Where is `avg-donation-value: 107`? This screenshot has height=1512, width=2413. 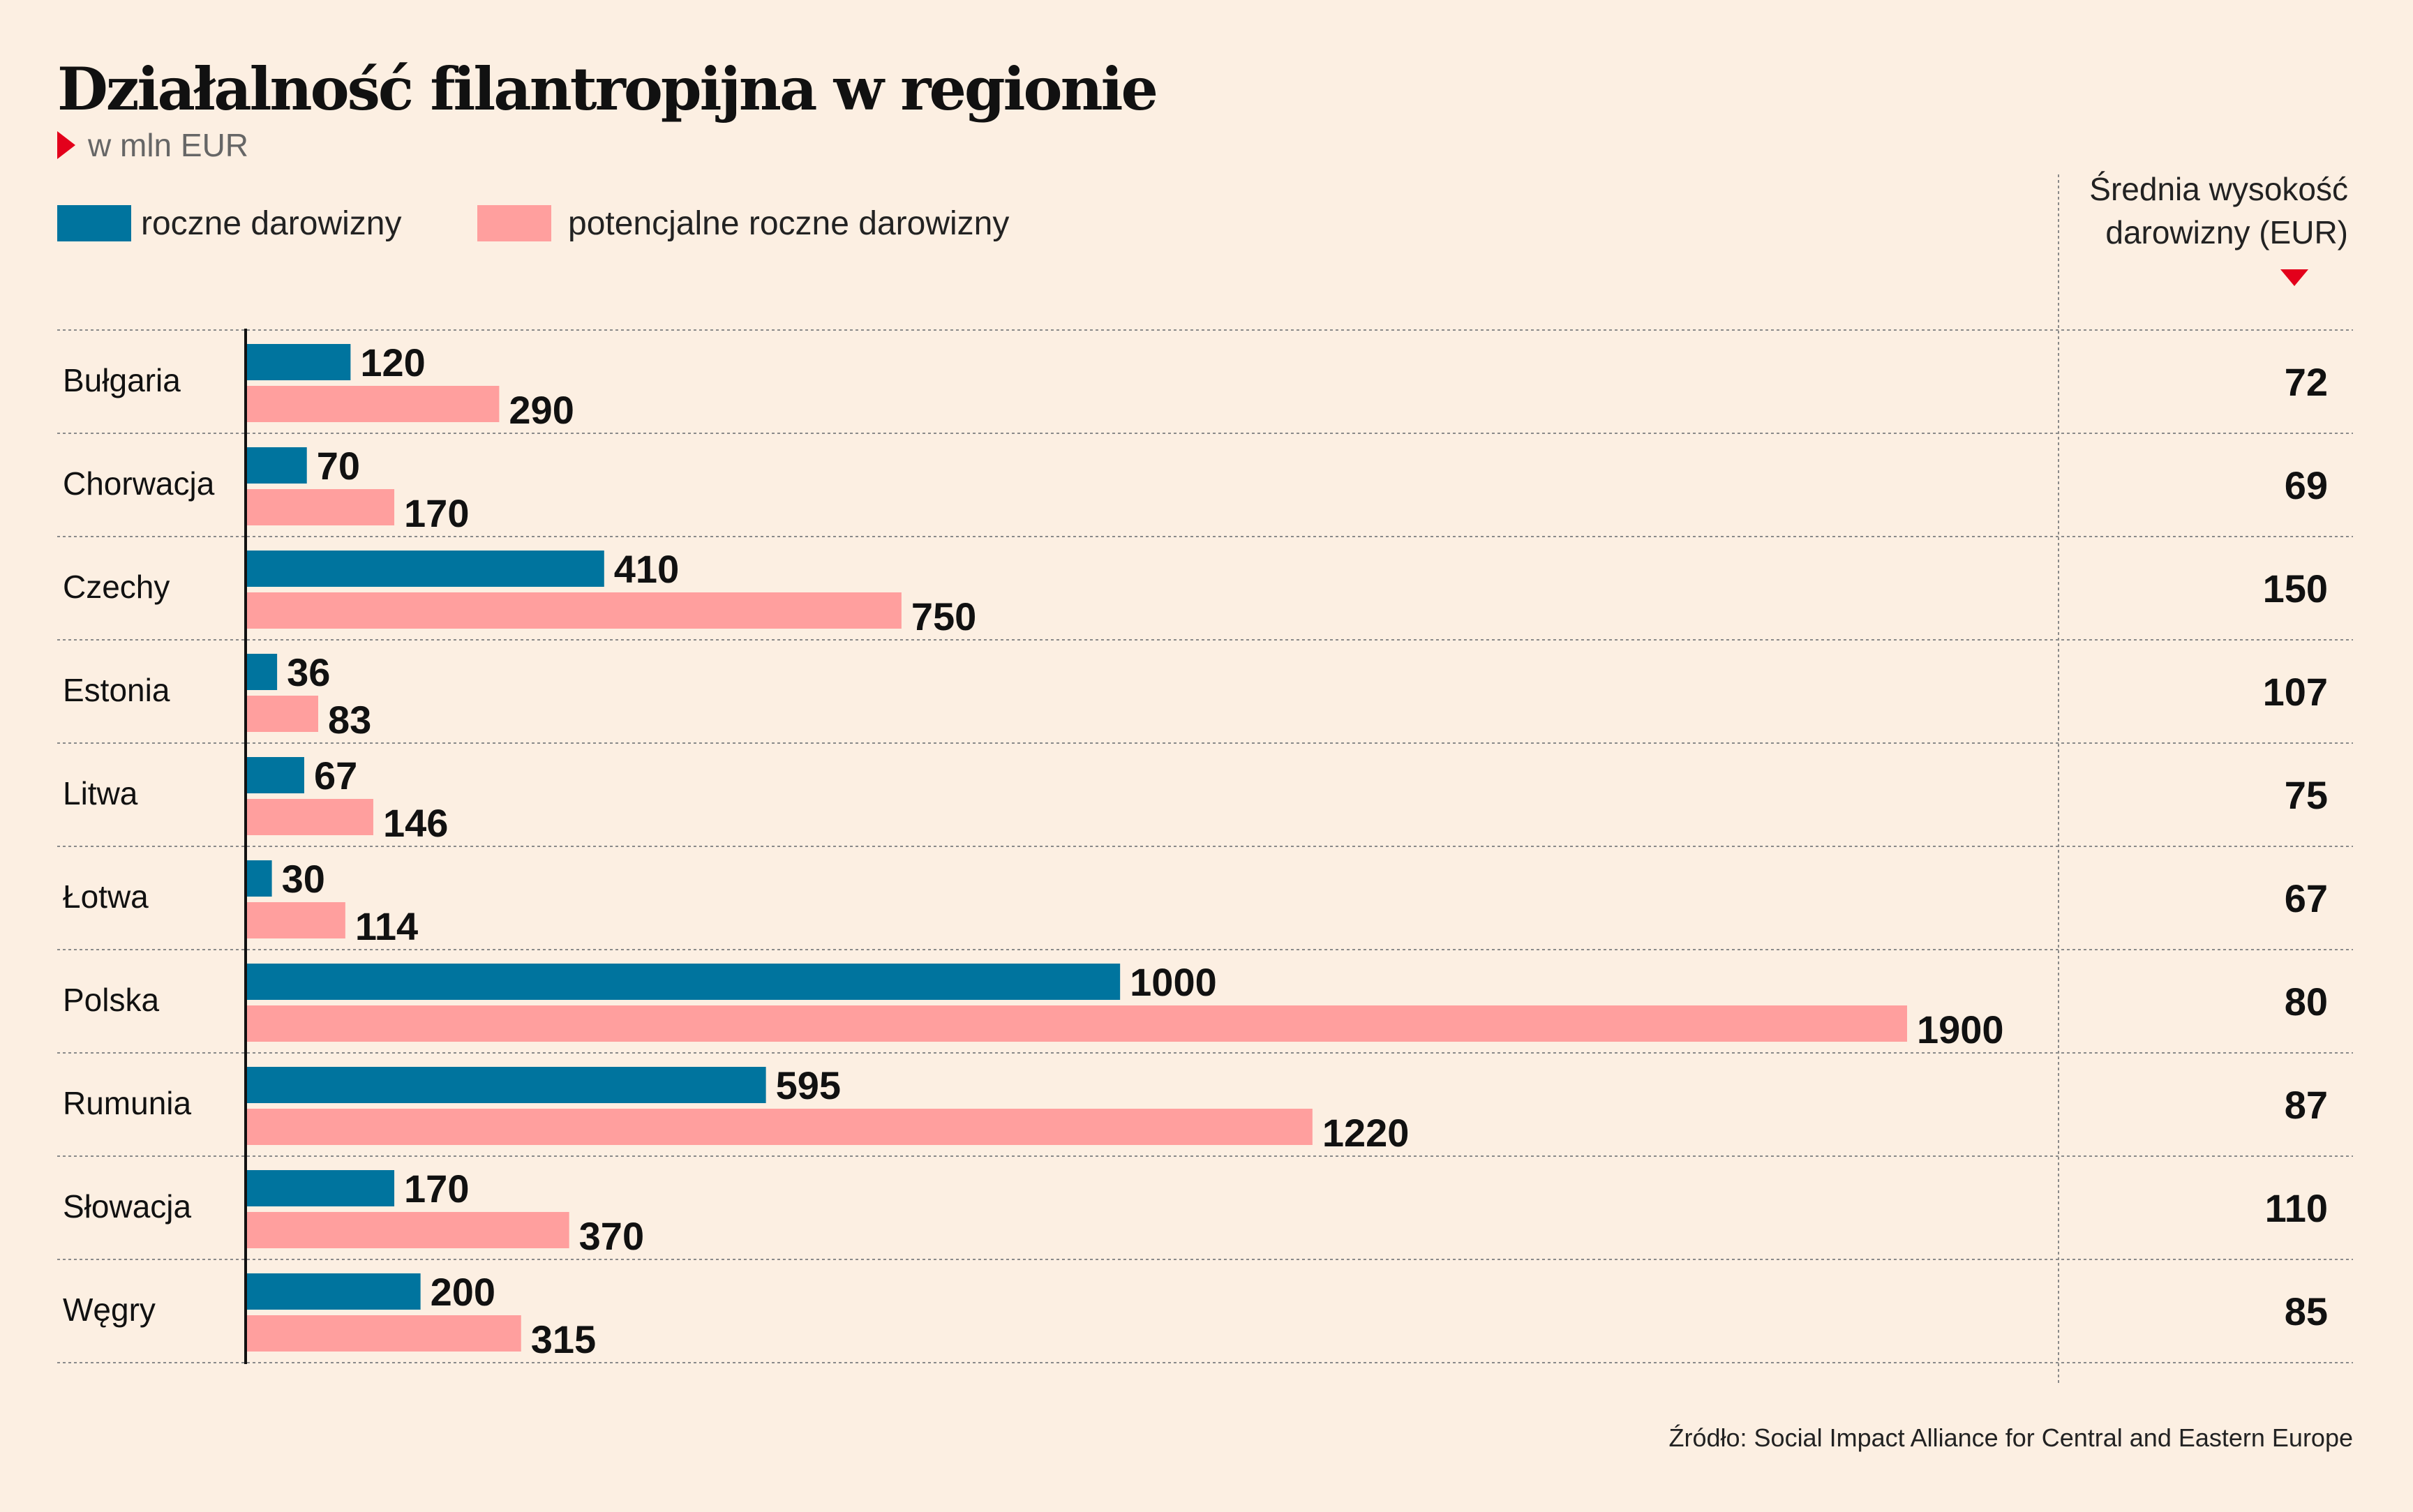
avg-donation-value: 107 is located at coordinates (2295, 692).